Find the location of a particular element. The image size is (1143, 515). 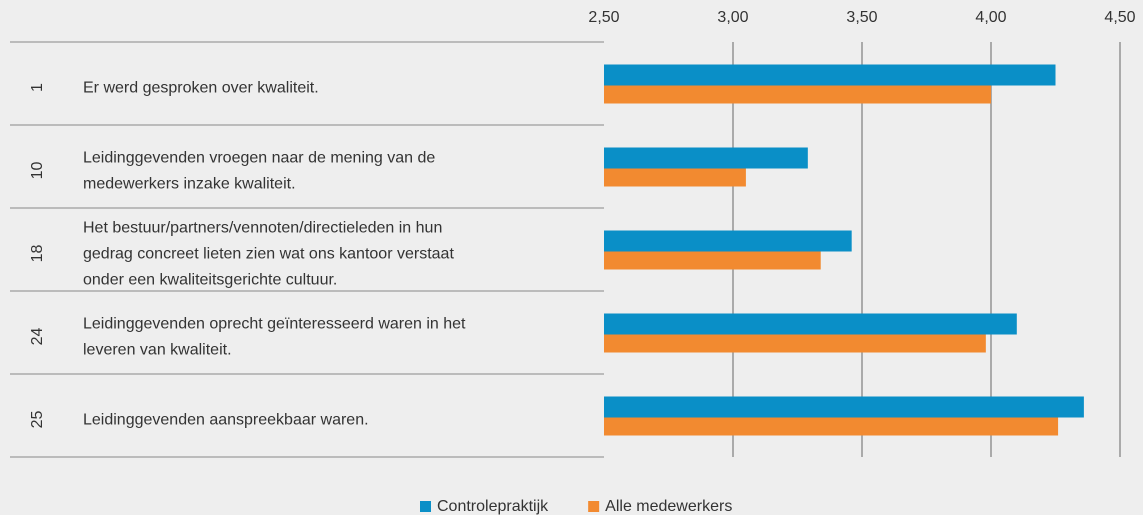

row-number: 18 is located at coordinates (37, 254).